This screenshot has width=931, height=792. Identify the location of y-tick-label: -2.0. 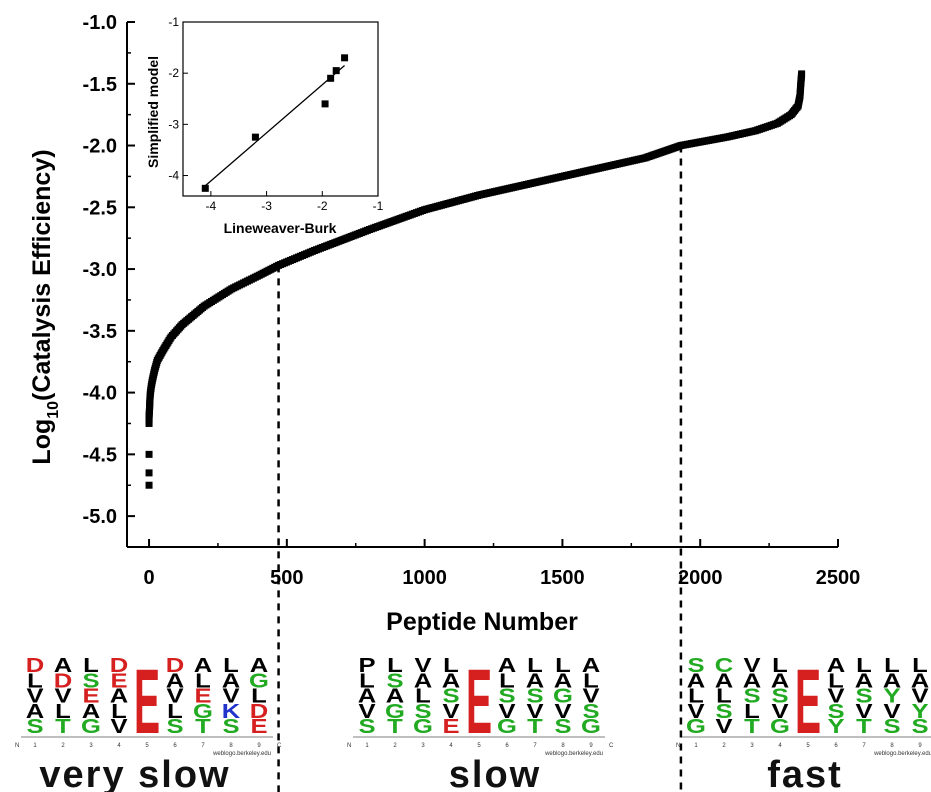
(100, 147).